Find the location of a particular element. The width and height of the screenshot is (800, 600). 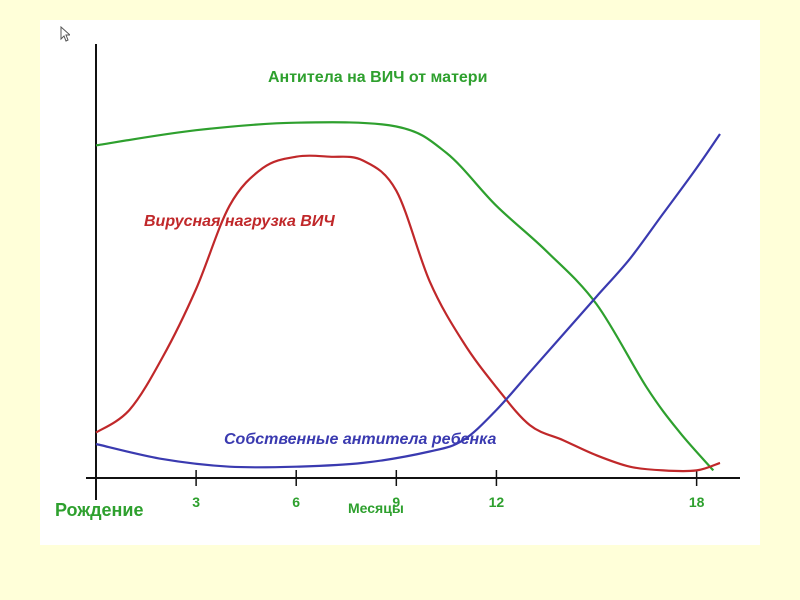

x-tick-label: 18 is located at coordinates (697, 502).